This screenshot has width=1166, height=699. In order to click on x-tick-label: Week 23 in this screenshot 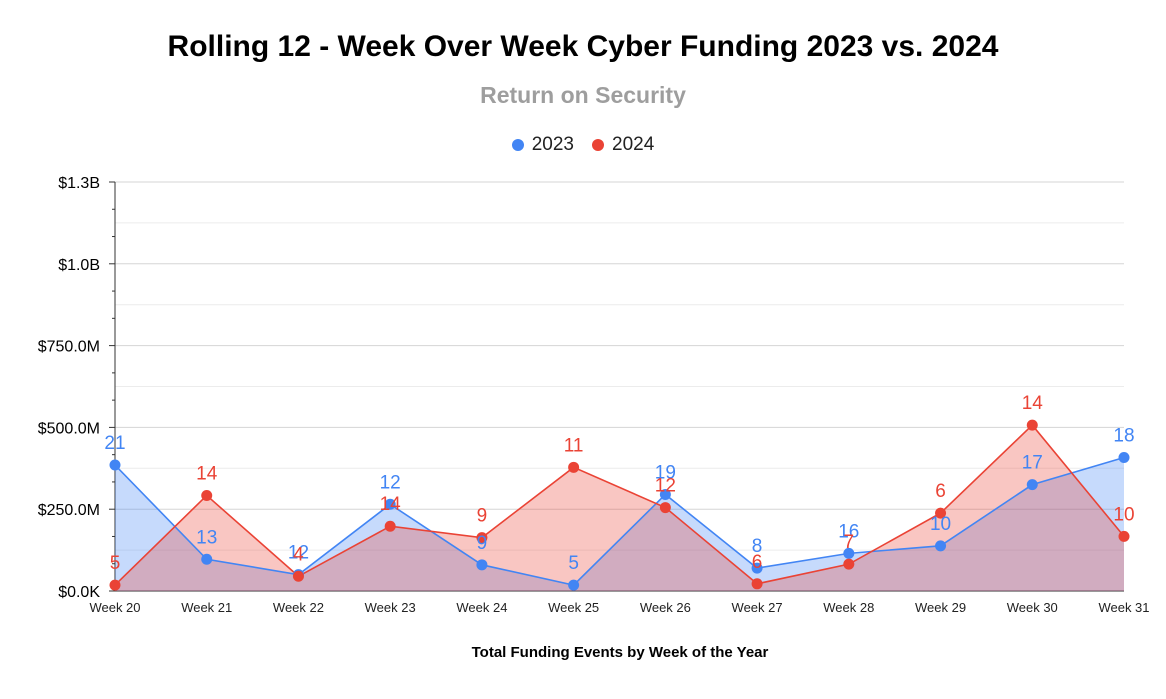, I will do `click(390, 607)`.